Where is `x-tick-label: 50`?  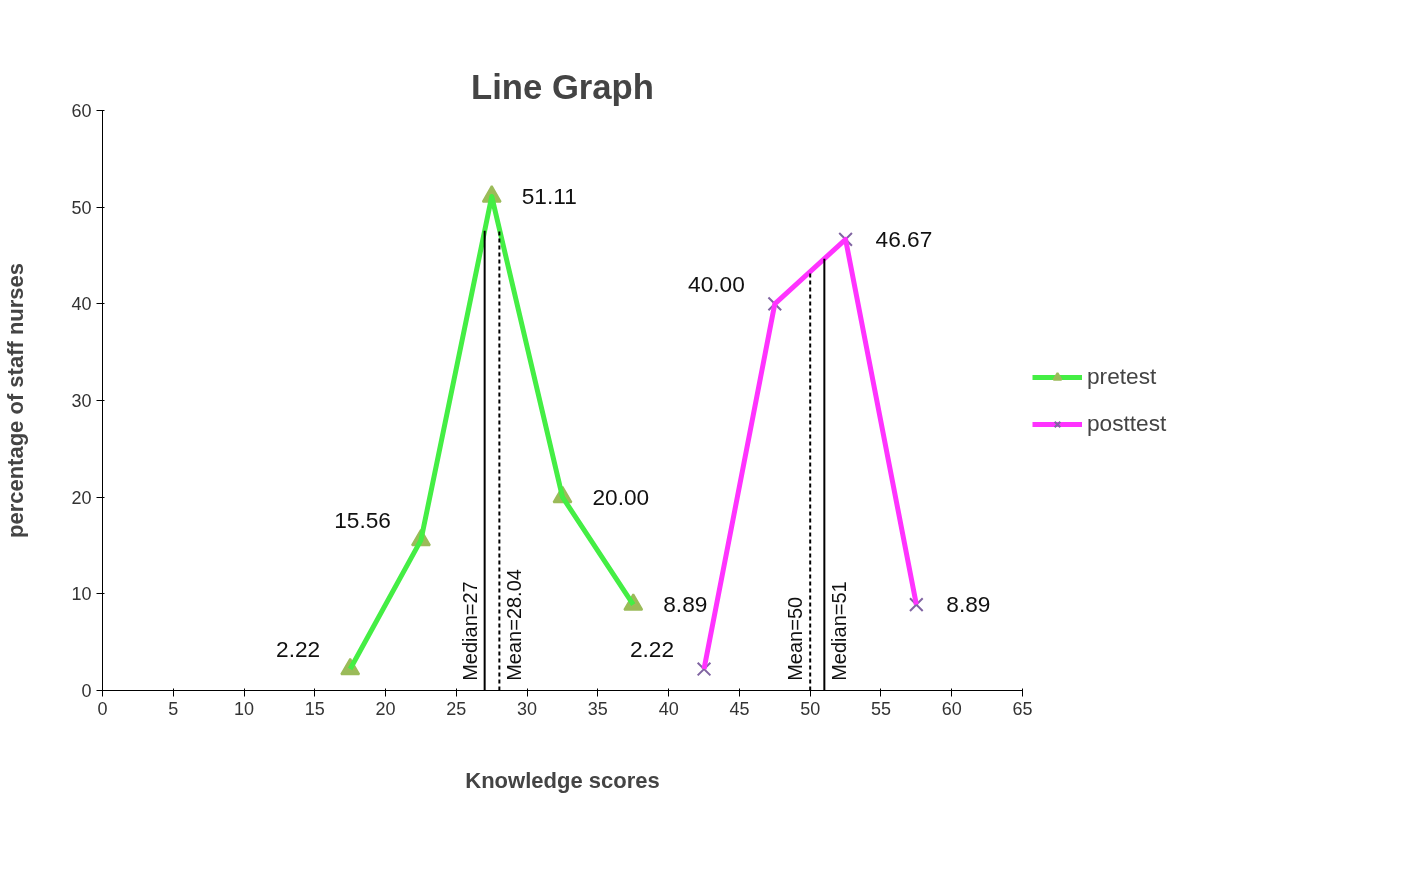 x-tick-label: 50 is located at coordinates (810, 708).